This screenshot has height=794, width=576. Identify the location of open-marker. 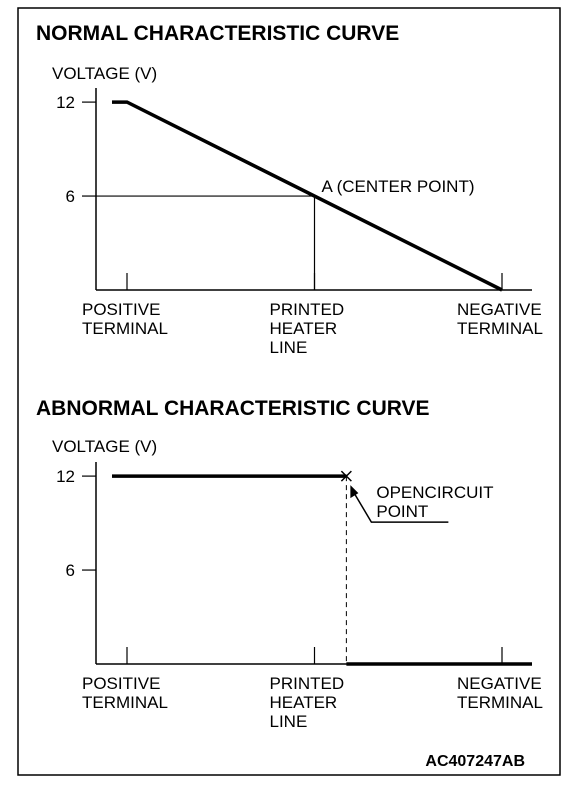
(346, 476).